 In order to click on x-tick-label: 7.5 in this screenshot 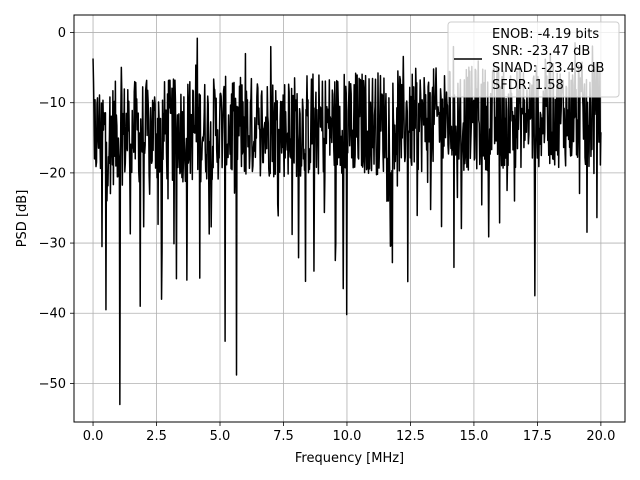, I will do `click(283, 436)`.